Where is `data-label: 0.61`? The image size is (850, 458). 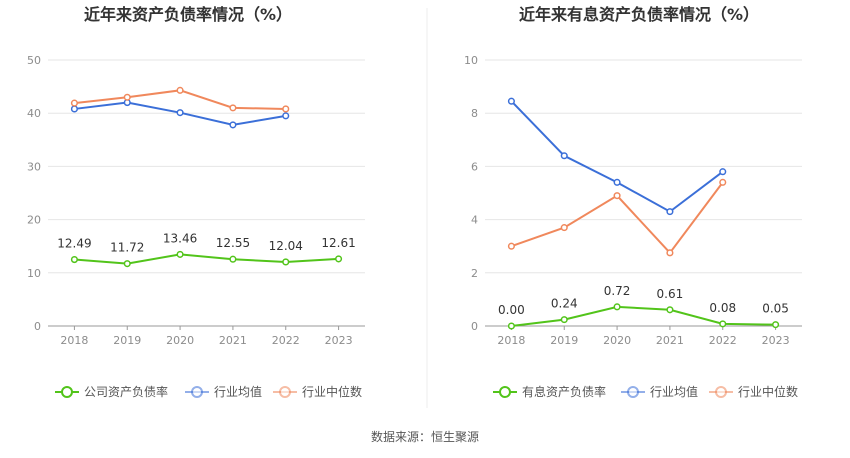
data-label: 0.61 is located at coordinates (670, 294).